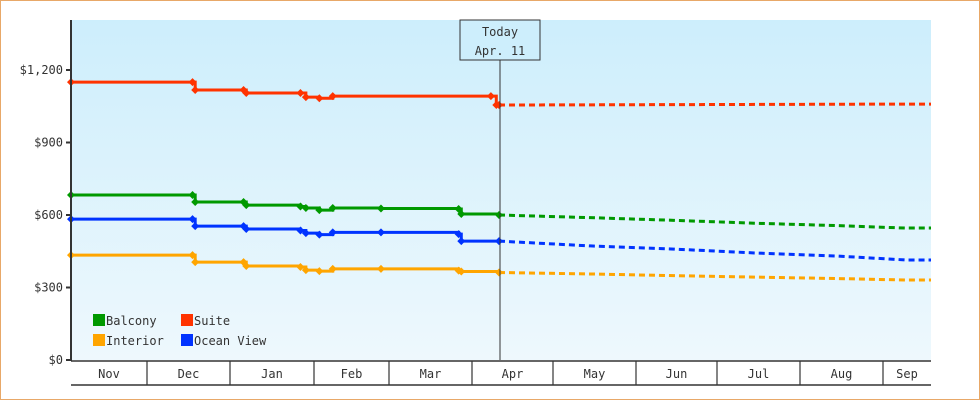 The image size is (980, 400). I want to click on today-marker: Today Apr. 11, so click(500, 189).